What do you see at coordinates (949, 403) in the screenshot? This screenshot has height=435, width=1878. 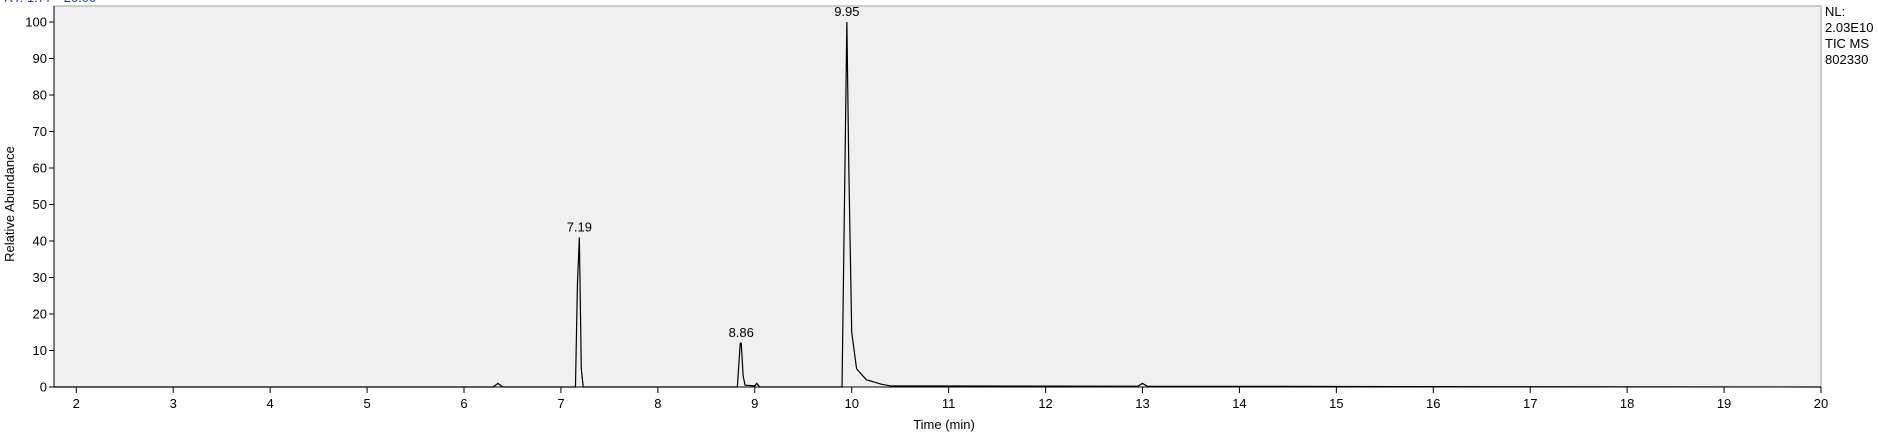 I see `x-tick-label: 11` at bounding box center [949, 403].